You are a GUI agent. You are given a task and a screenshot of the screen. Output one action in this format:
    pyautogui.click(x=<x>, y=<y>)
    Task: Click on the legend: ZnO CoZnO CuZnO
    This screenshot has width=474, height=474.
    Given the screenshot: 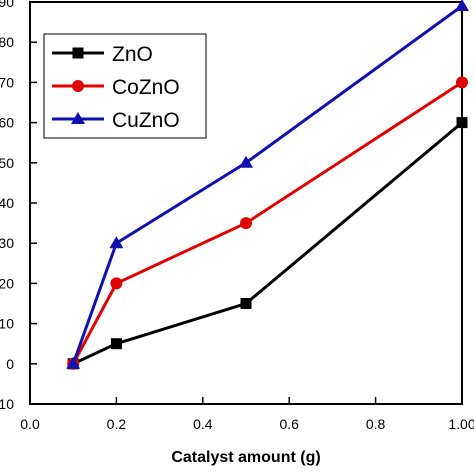 What is the action you would take?
    pyautogui.click(x=125, y=86)
    